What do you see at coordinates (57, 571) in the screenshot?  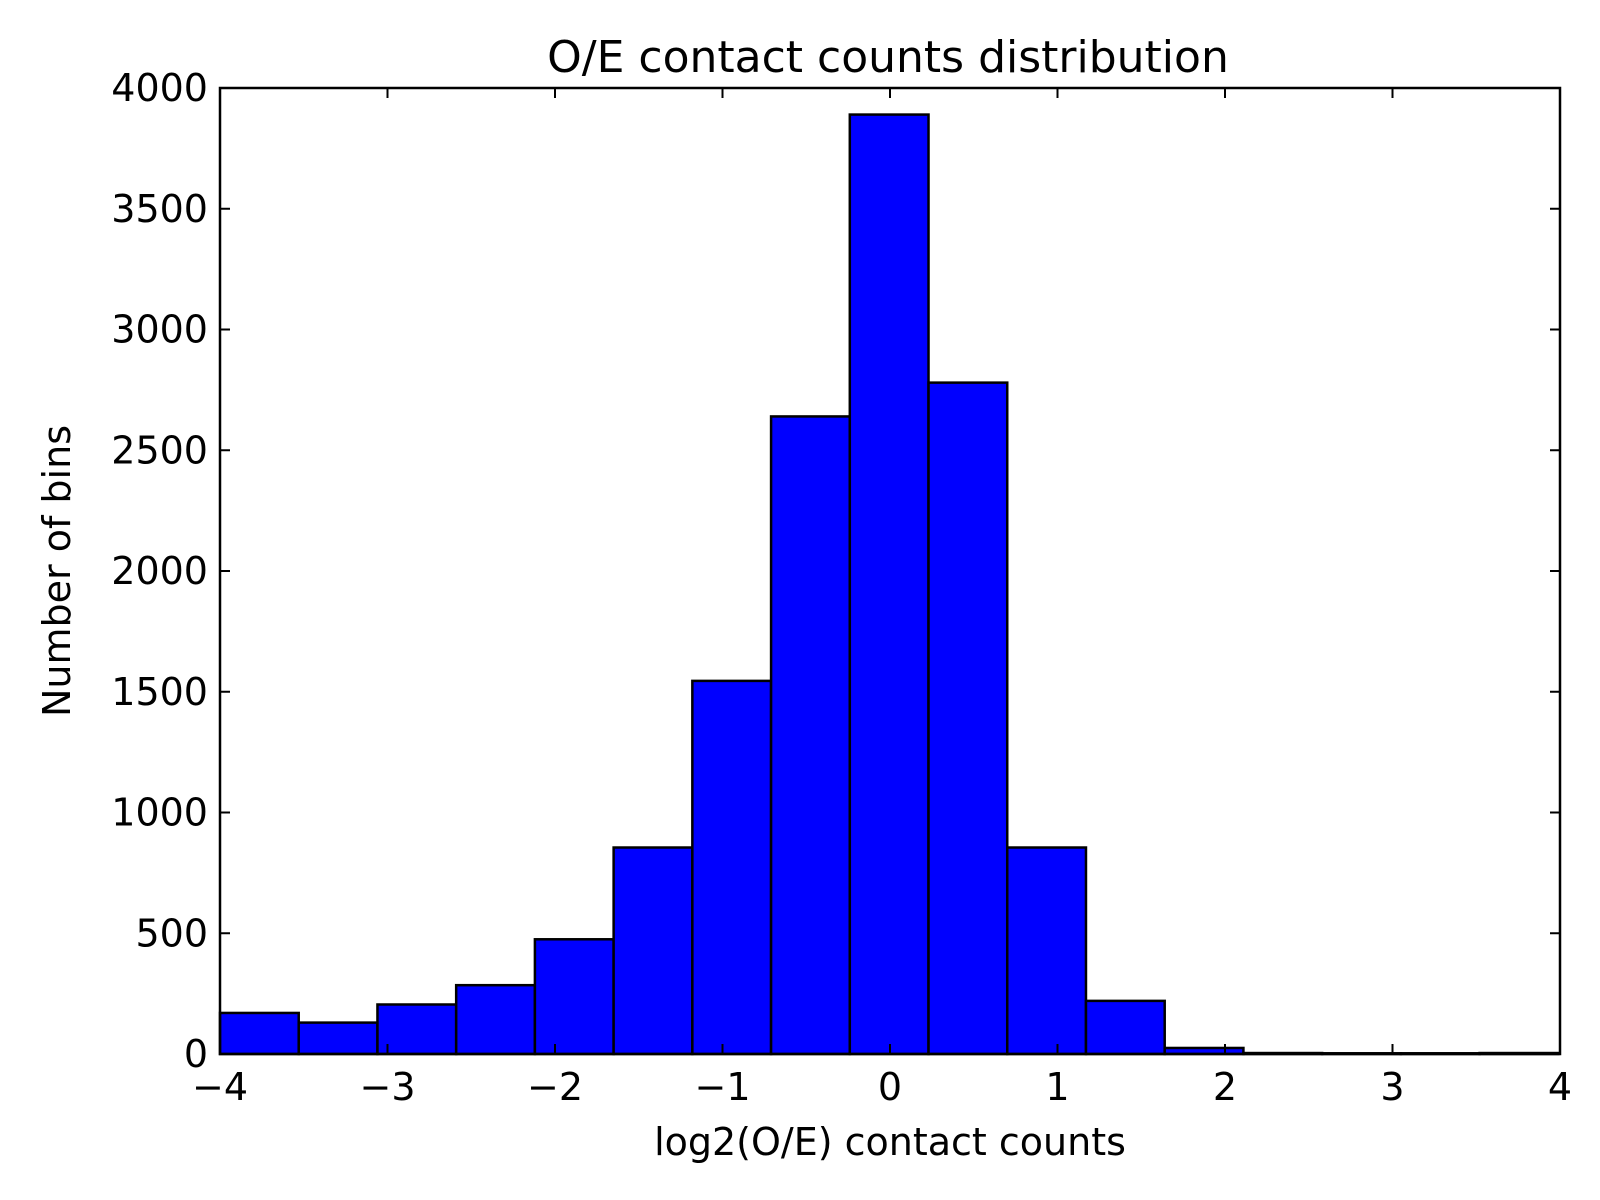 I see `y-axis-label: Number of bins` at bounding box center [57, 571].